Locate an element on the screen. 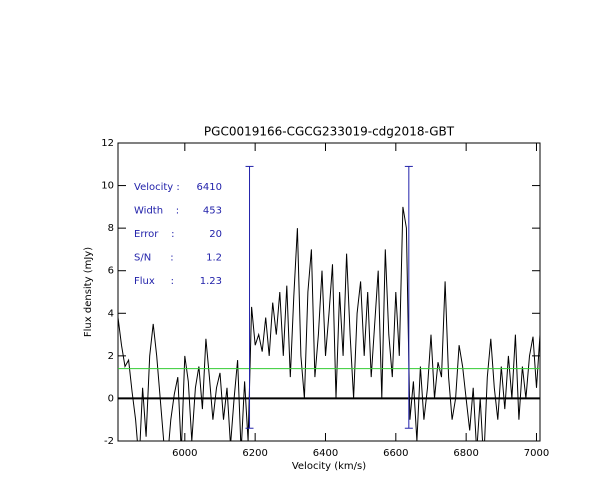 The width and height of the screenshot is (595, 500). y-tick-label: 8 is located at coordinates (111, 228).